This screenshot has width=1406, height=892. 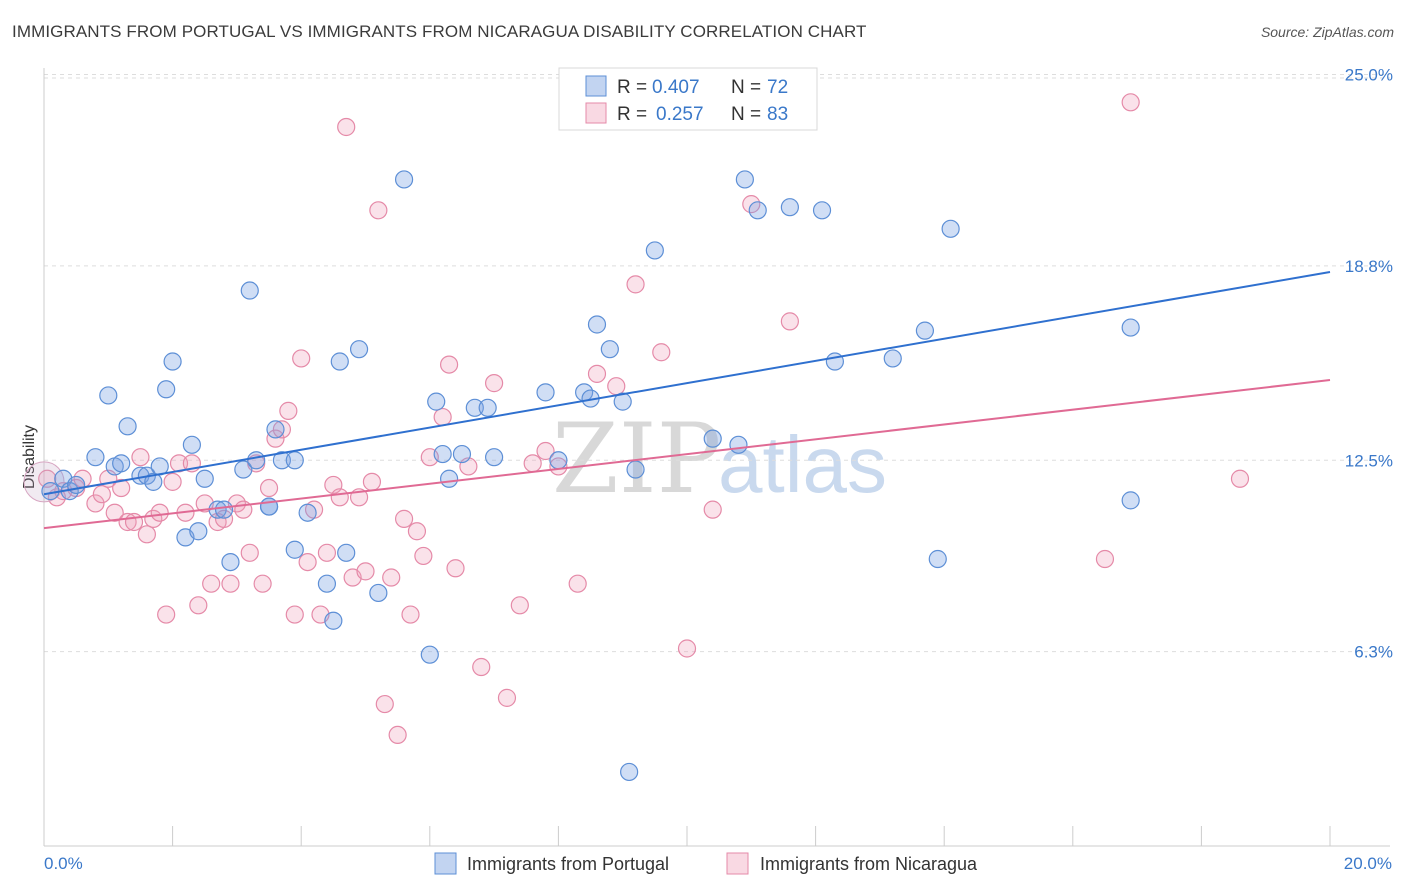 What do you see at coordinates (746, 114) in the screenshot?
I see `legend-n-label-nicaragua: N =` at bounding box center [746, 114].